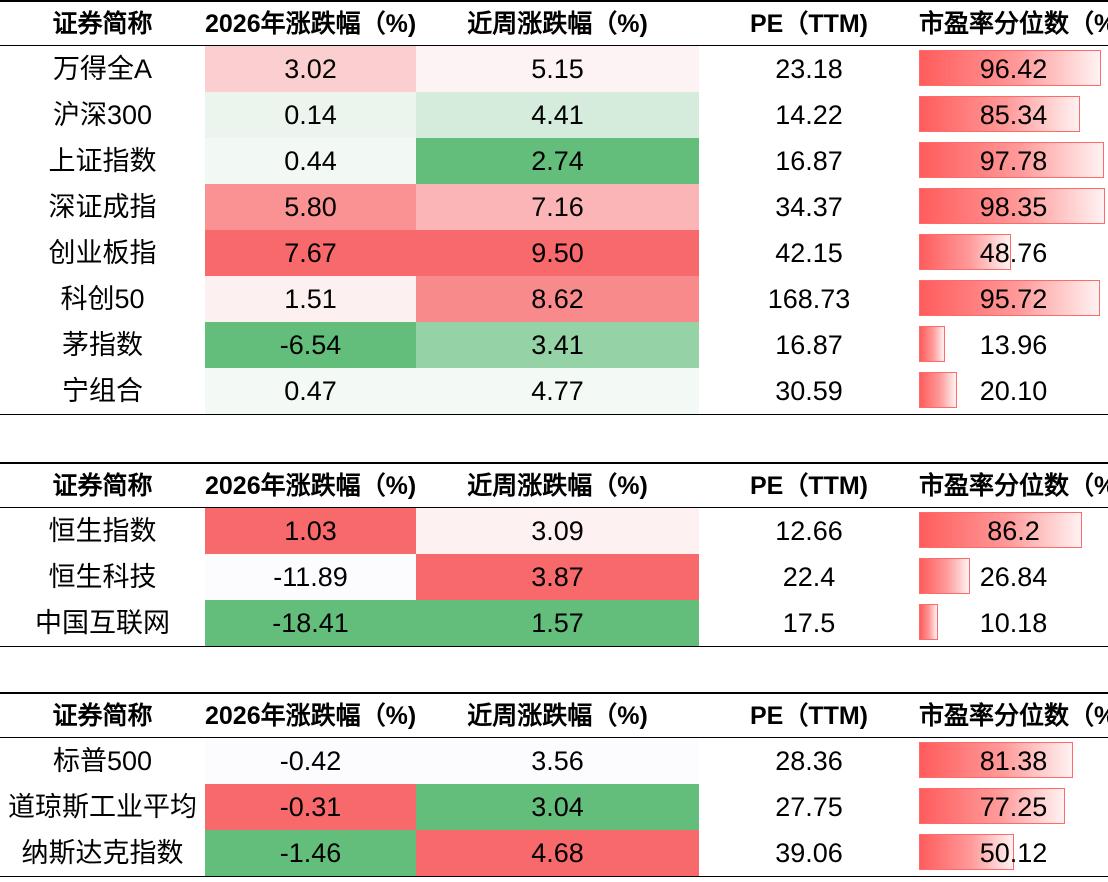  I want to click on week-change: 4.41, so click(557, 115).